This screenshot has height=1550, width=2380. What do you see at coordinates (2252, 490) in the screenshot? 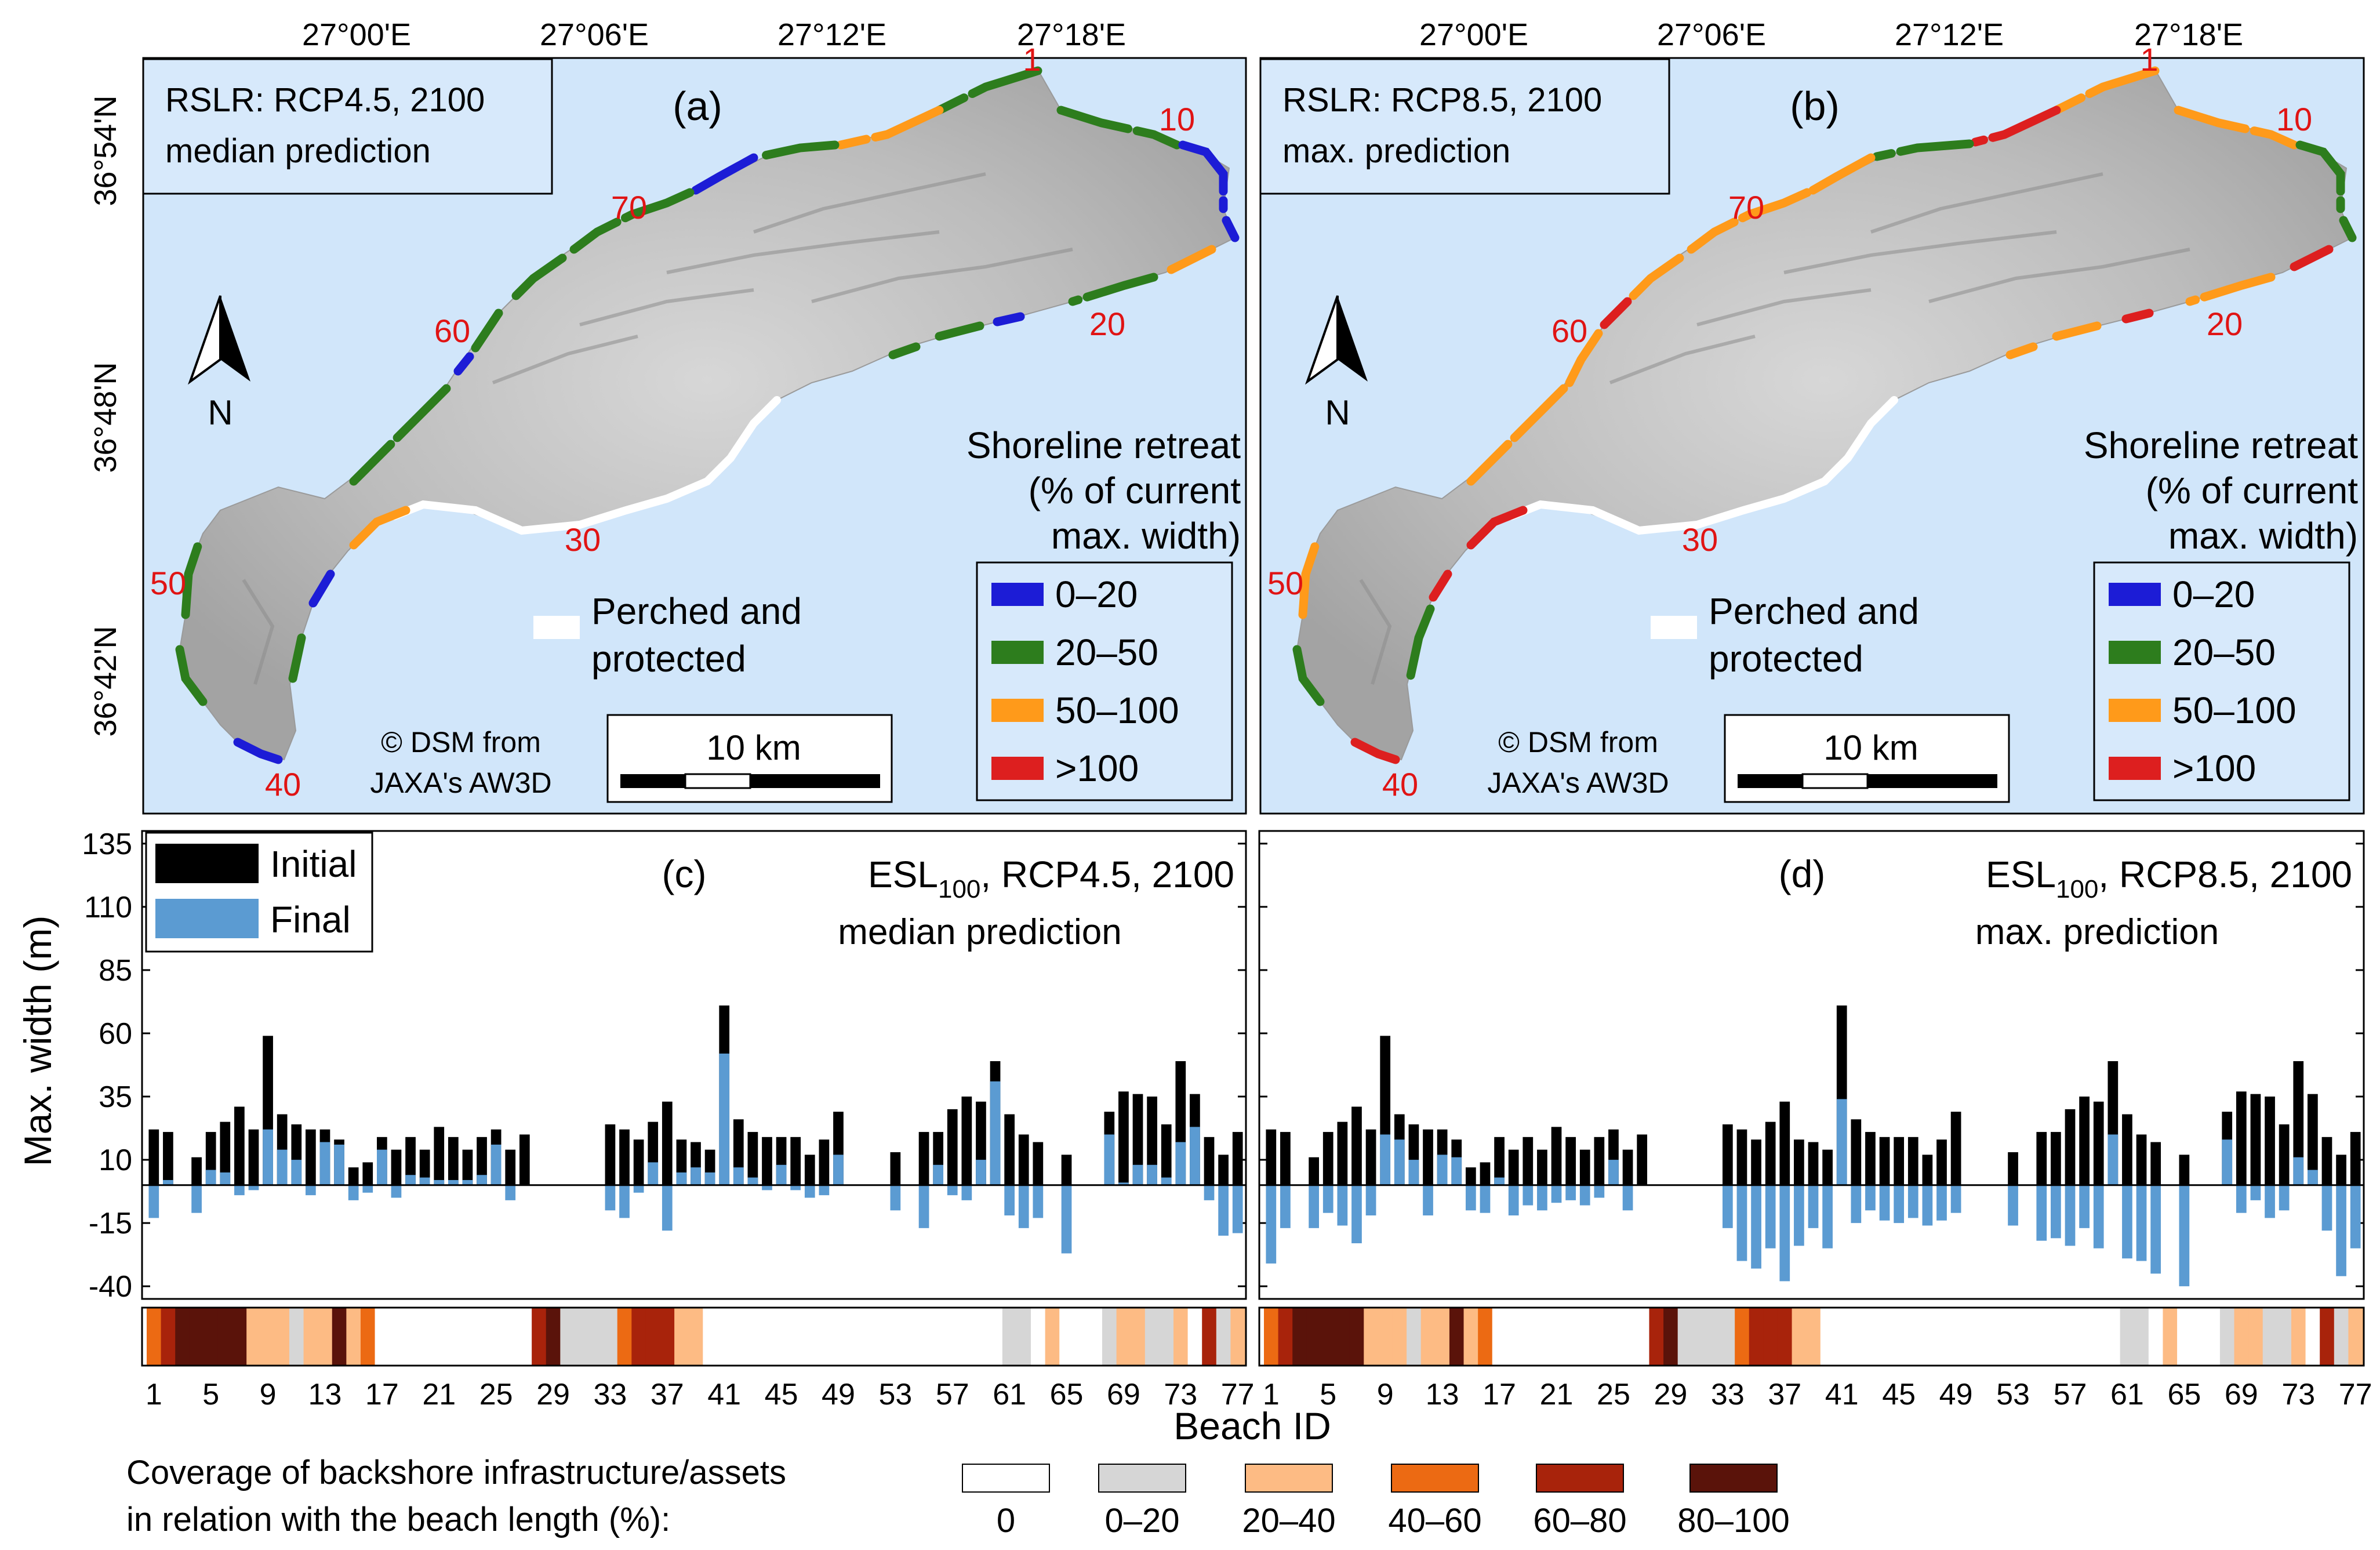
I see `retreat-legend-title: (% of current` at bounding box center [2252, 490].